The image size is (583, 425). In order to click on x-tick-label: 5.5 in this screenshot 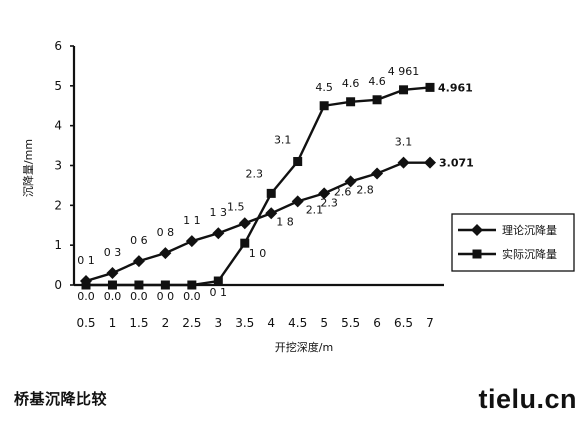, I will do `click(350, 323)`.